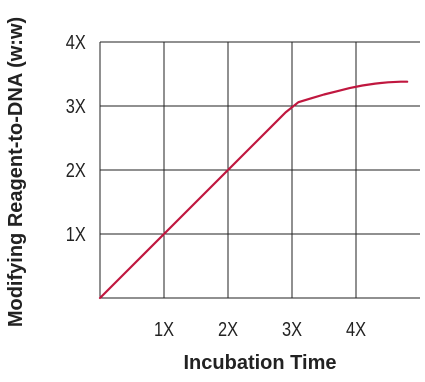 This screenshot has width=425, height=382. Describe the element at coordinates (292, 328) in the screenshot. I see `x-tick-label: 3X` at that location.